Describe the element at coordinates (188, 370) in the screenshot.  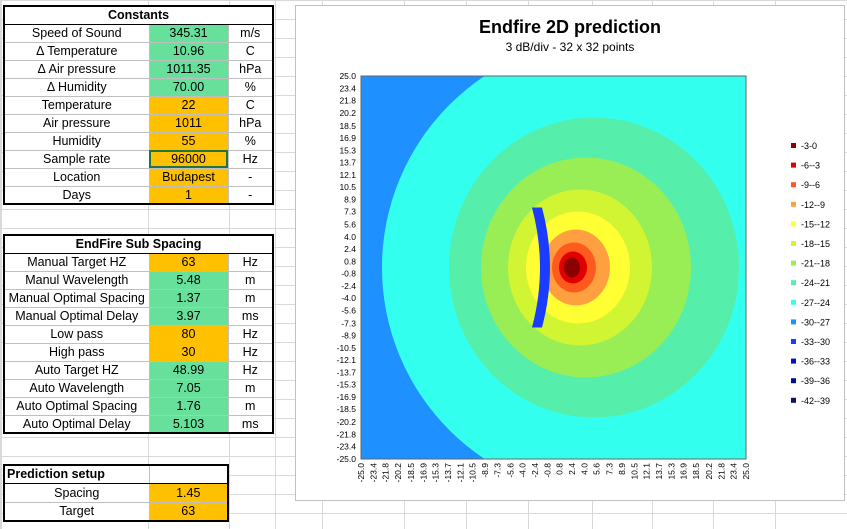
I see `row-value: 48.99` at that location.